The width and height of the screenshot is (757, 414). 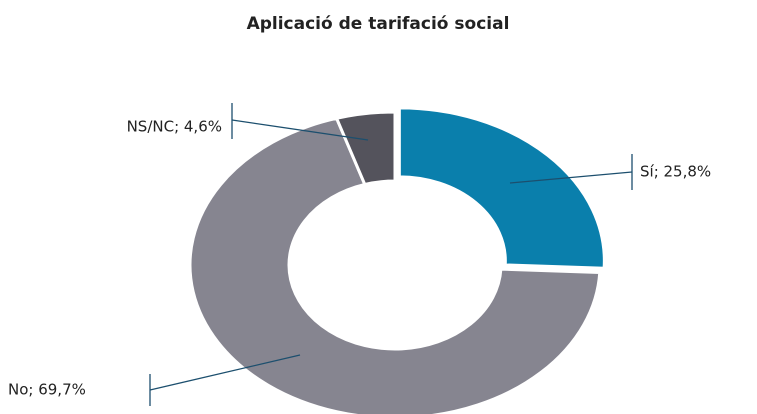 What do you see at coordinates (675, 172) in the screenshot?
I see `data-label: Sí; 25,8%` at bounding box center [675, 172].